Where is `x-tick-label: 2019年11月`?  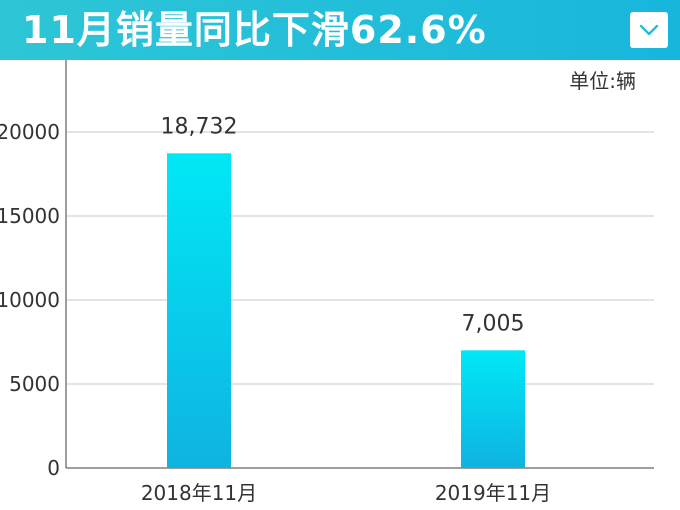
x-tick-label: 2019年11月 is located at coordinates (493, 493).